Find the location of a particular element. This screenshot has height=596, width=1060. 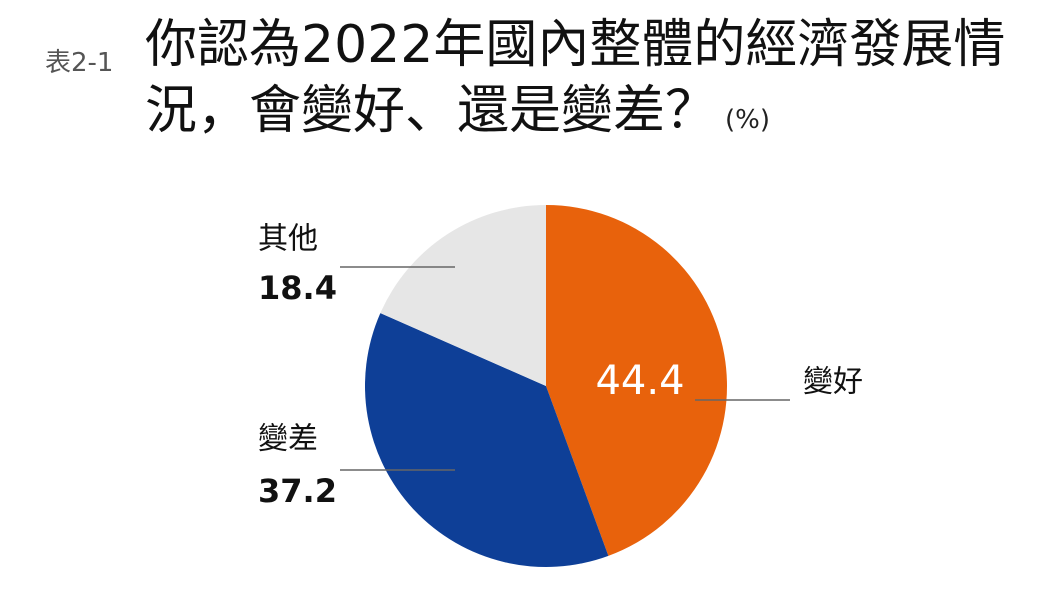

value-label: 44.4 is located at coordinates (639, 381).